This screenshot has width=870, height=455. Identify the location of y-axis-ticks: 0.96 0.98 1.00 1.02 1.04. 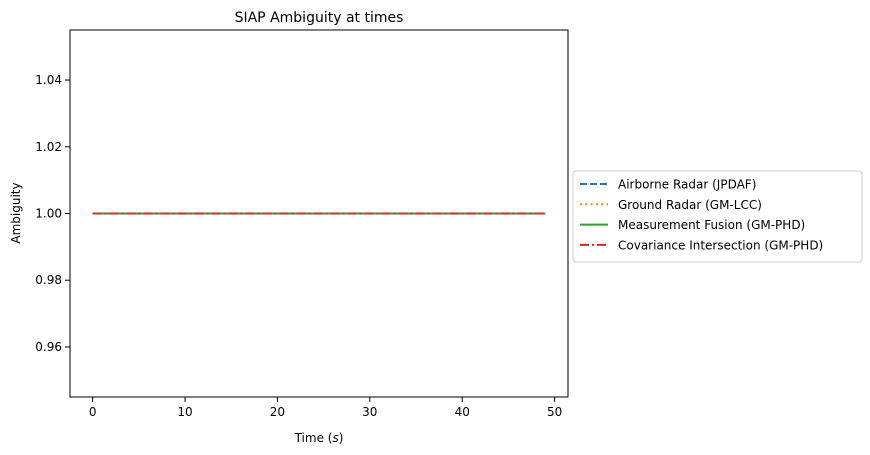
(52, 213).